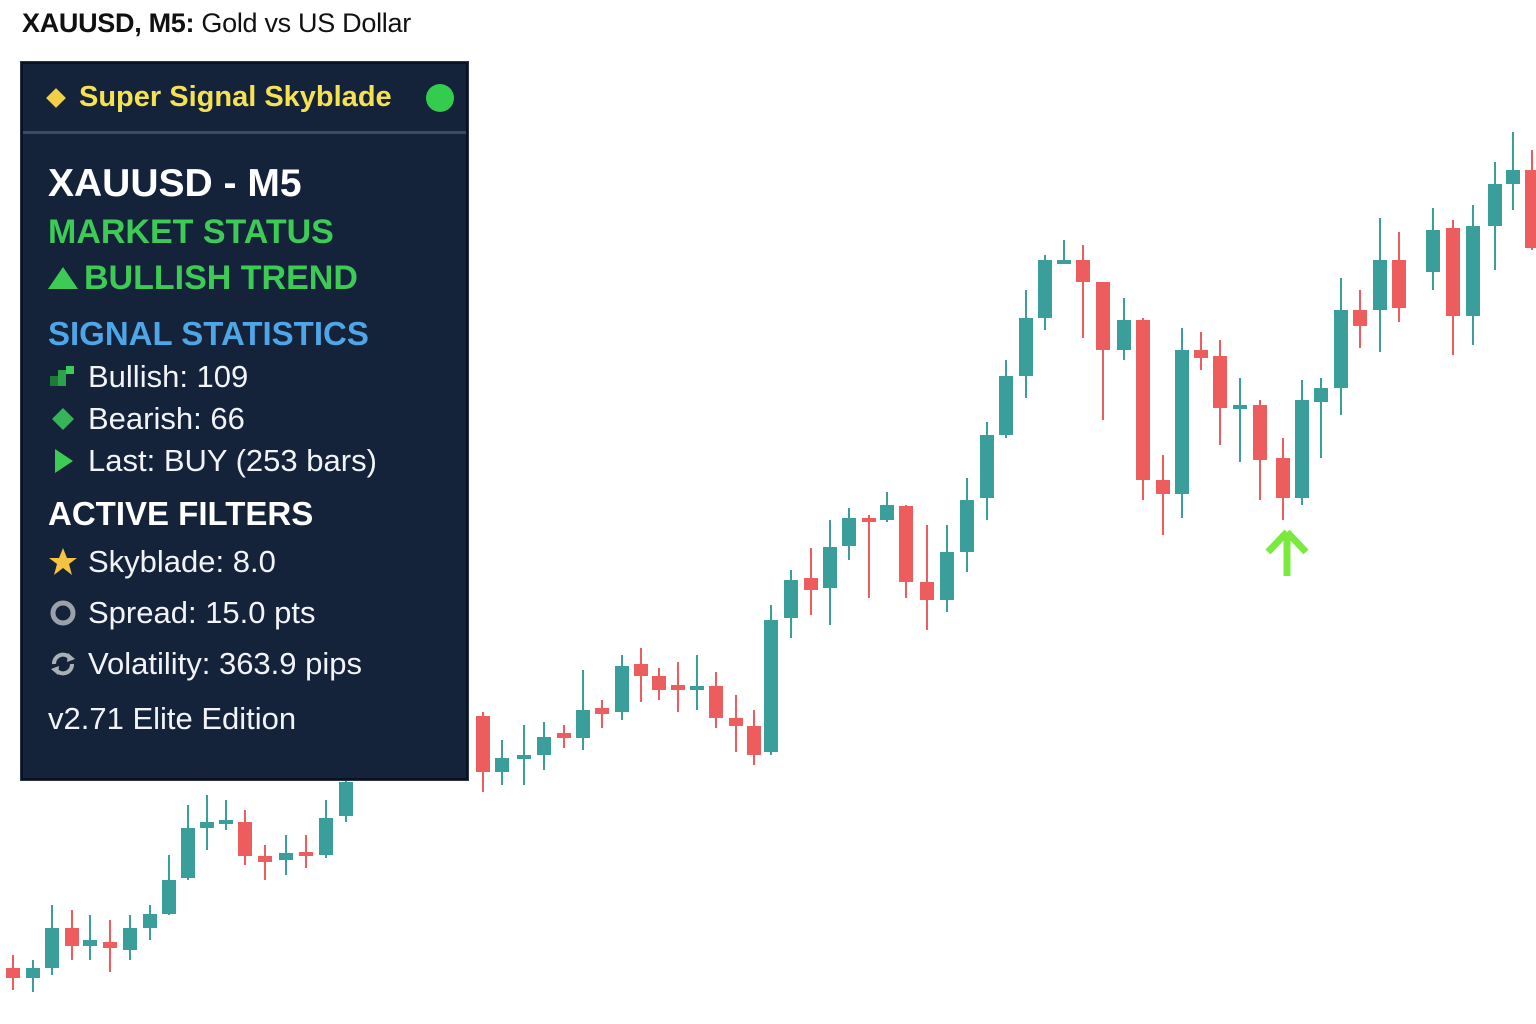 The height and width of the screenshot is (1024, 1536). What do you see at coordinates (208, 333) in the screenshot?
I see `signal-statistics-heading: SIGNAL STATISTICS` at bounding box center [208, 333].